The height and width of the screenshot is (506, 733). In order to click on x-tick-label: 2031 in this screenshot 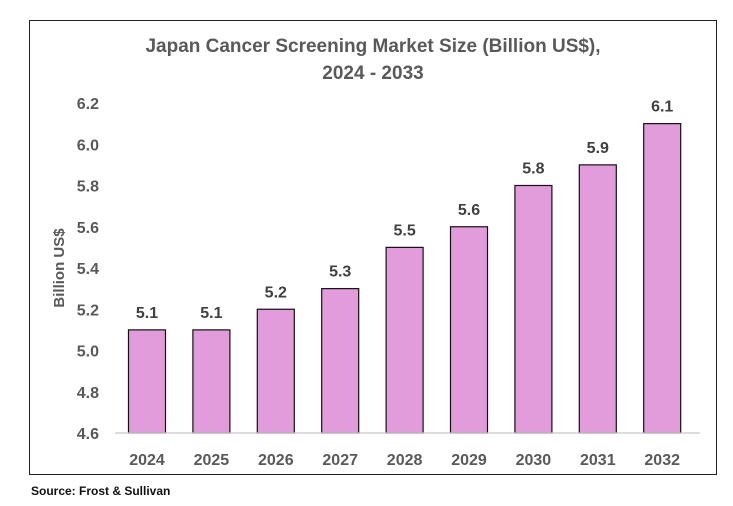, I will do `click(598, 460)`.